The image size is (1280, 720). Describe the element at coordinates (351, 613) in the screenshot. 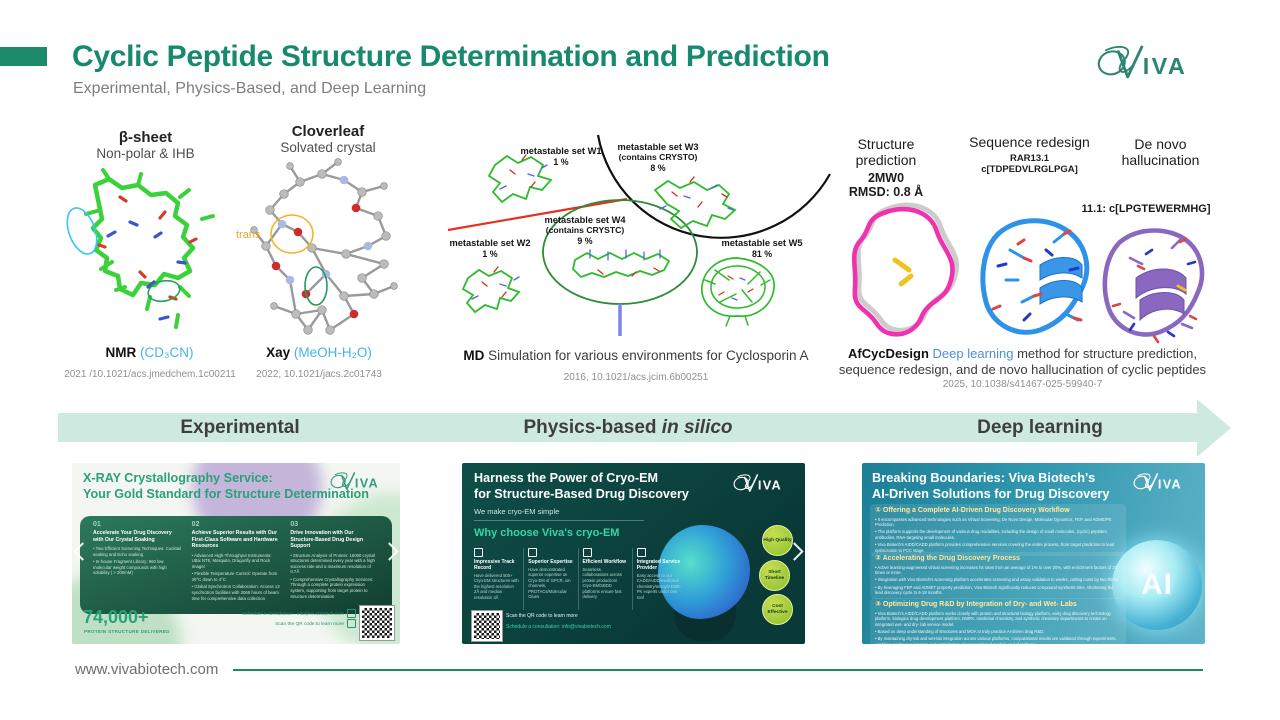

I see `mail-icon` at that location.